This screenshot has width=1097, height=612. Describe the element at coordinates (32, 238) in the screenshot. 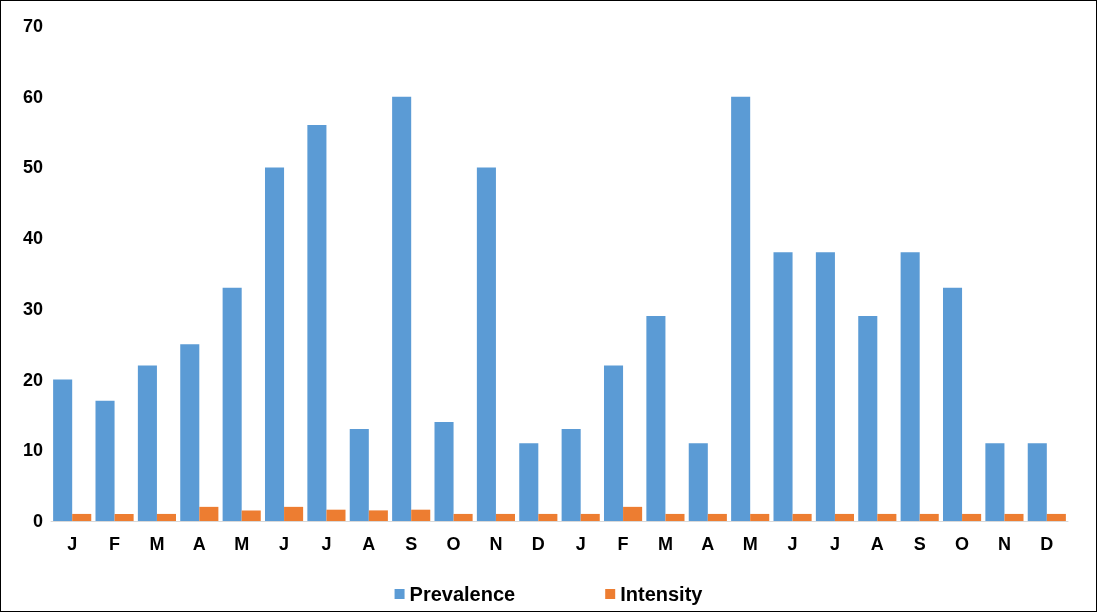

I see `y-tick-label: 40` at that location.